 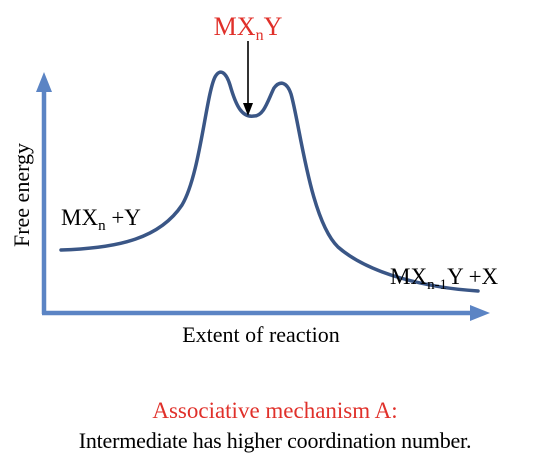 I want to click on products-label: MXn-1Y +X, so click(x=444, y=278).